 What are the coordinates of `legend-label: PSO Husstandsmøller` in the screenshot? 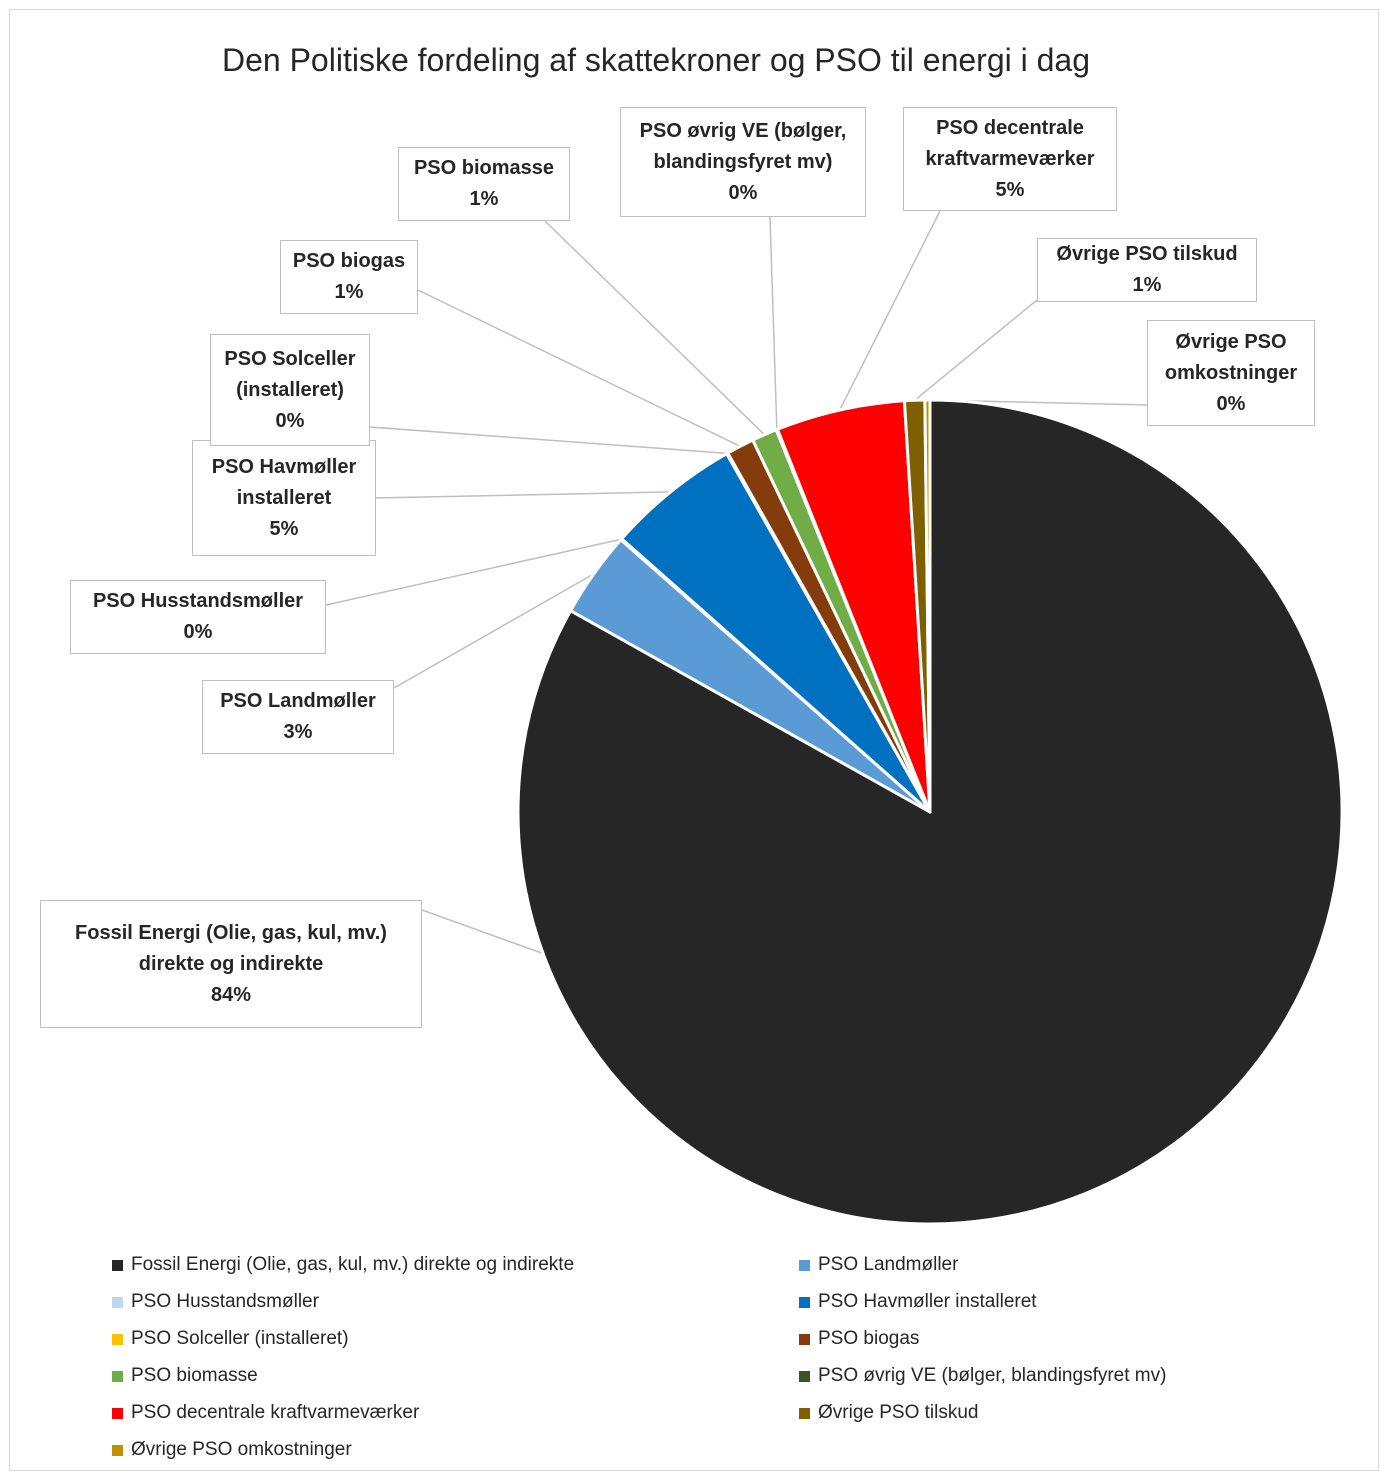 It's located at (225, 1301).